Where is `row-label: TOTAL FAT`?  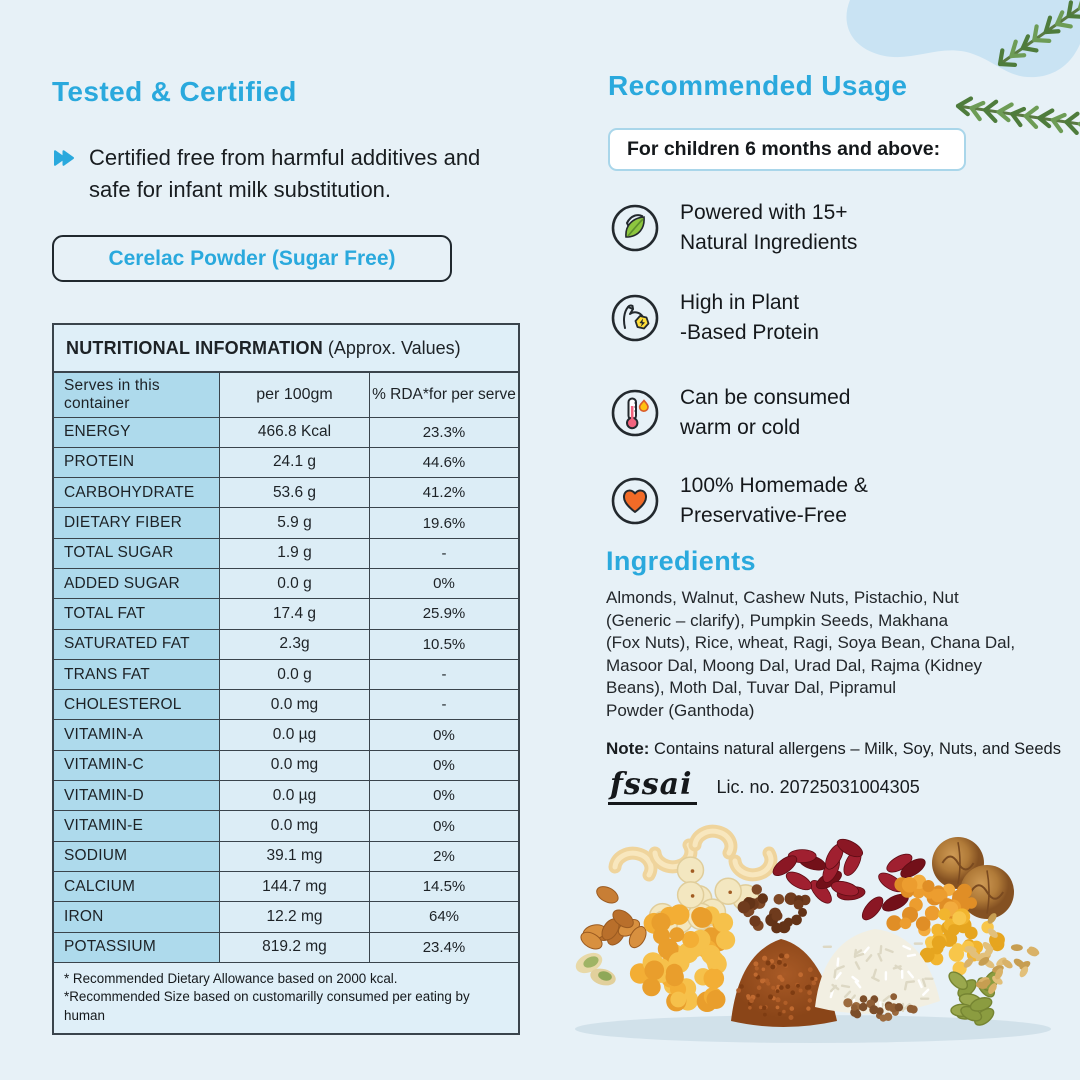 row-label: TOTAL FAT is located at coordinates (137, 614).